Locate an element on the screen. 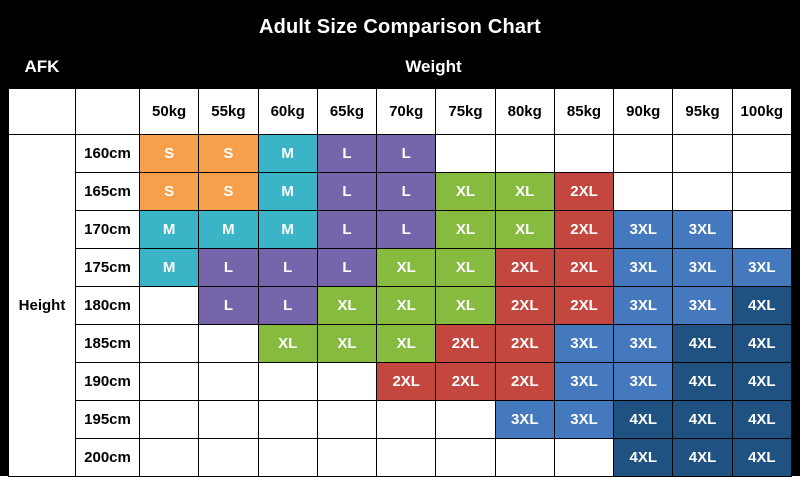 This screenshot has width=800, height=477. spacer-cell is located at coordinates (107, 111).